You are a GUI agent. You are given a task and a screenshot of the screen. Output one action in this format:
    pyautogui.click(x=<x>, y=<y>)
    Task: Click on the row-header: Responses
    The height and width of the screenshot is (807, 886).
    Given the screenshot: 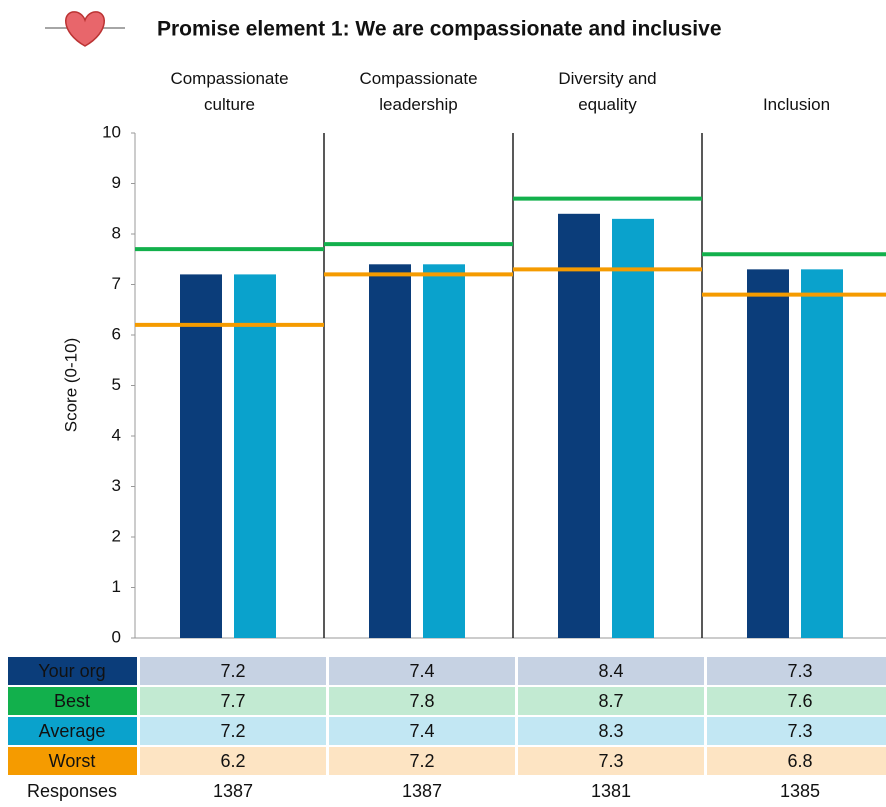 What is the action you would take?
    pyautogui.click(x=72, y=791)
    